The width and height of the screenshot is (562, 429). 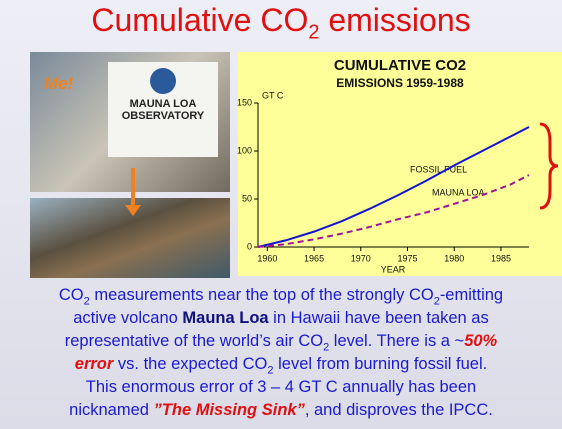 What do you see at coordinates (471, 295) in the screenshot?
I see `body-segment: -emitting` at bounding box center [471, 295].